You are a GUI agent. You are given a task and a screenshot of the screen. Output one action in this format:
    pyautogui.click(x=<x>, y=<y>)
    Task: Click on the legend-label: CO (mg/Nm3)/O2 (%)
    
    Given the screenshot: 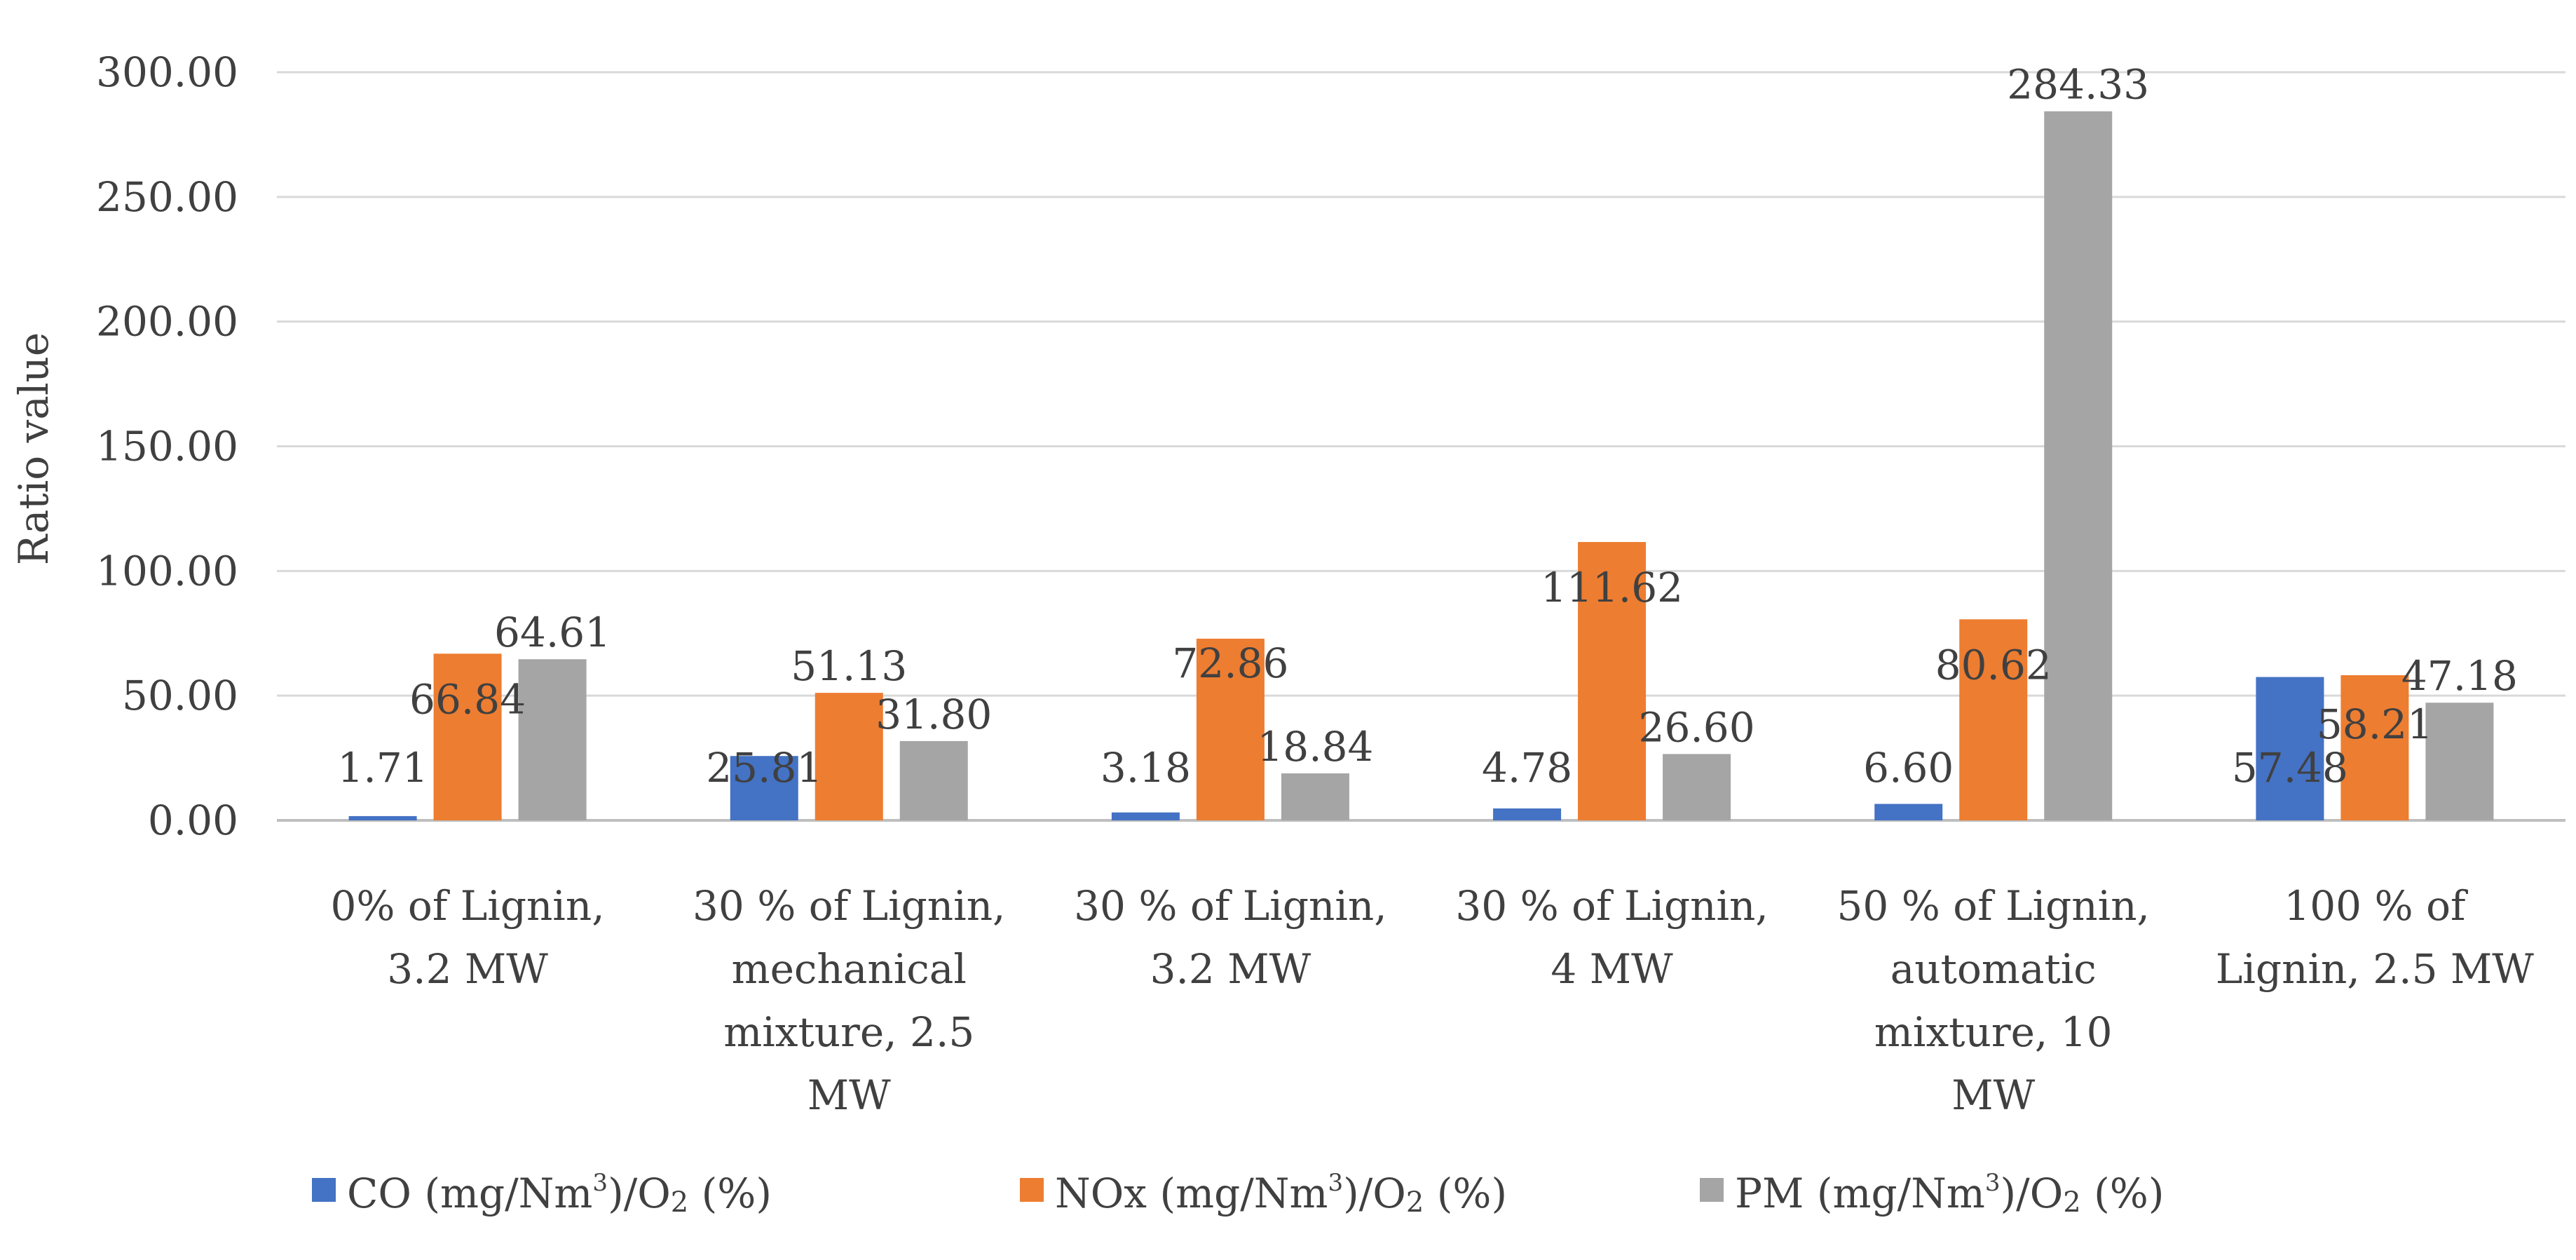 What is the action you would take?
    pyautogui.click(x=559, y=1194)
    